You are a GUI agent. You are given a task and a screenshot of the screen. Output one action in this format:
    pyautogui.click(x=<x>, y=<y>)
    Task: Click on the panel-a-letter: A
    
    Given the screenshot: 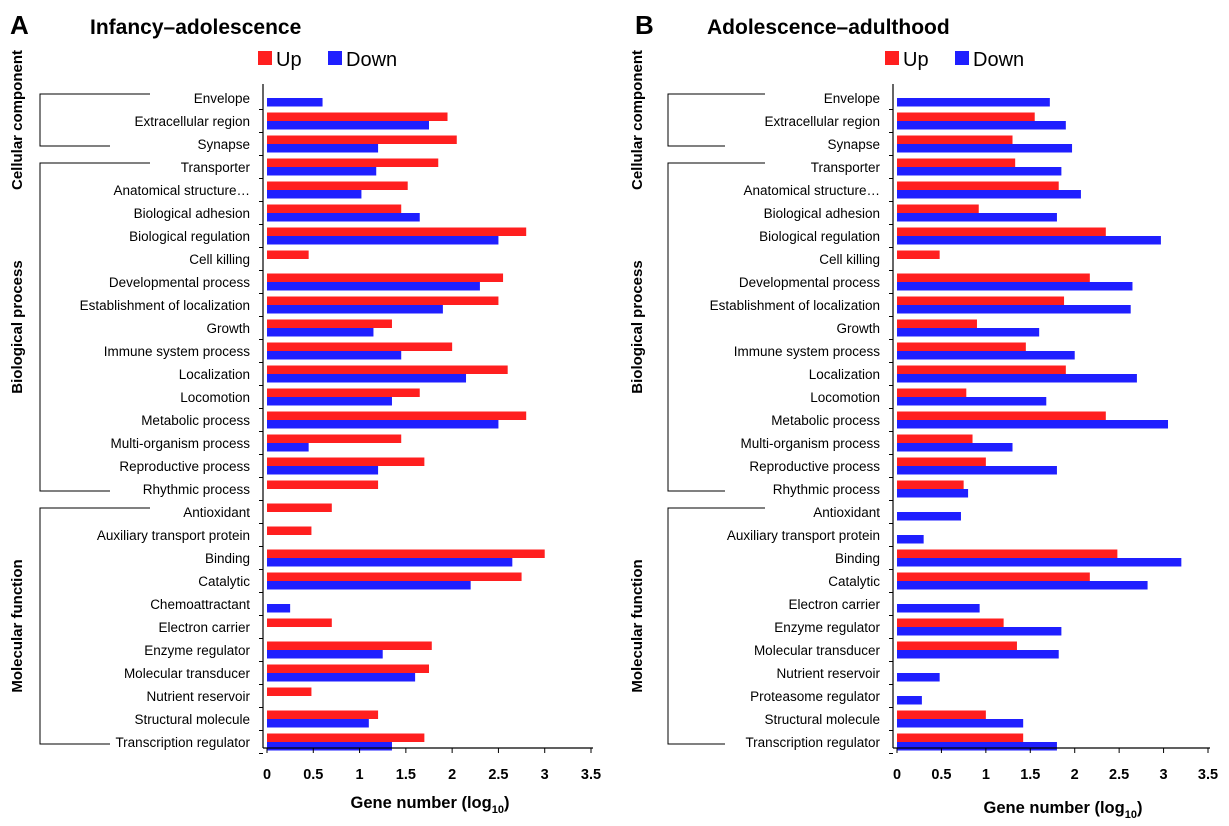 What is the action you would take?
    pyautogui.click(x=19, y=25)
    